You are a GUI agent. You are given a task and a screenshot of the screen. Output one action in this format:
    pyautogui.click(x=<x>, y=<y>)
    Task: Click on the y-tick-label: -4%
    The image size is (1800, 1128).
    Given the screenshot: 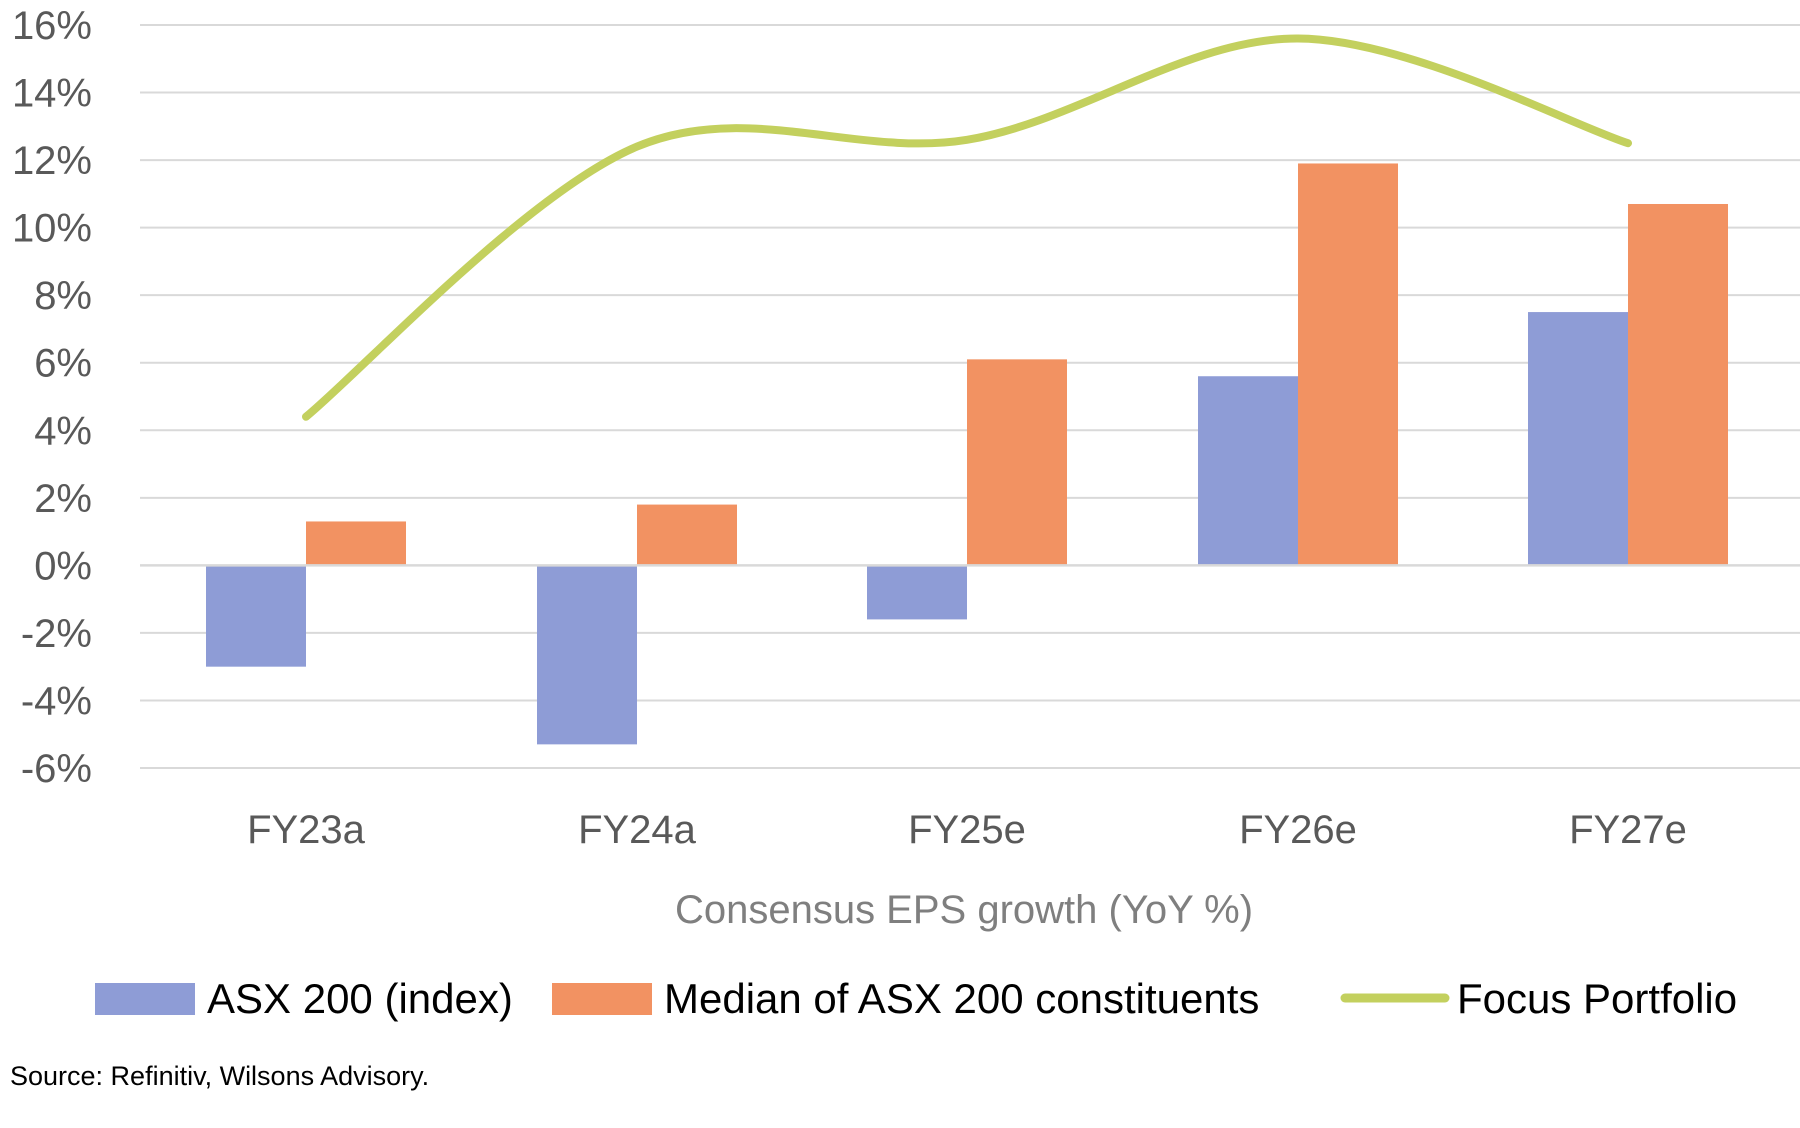 What is the action you would take?
    pyautogui.click(x=56, y=701)
    